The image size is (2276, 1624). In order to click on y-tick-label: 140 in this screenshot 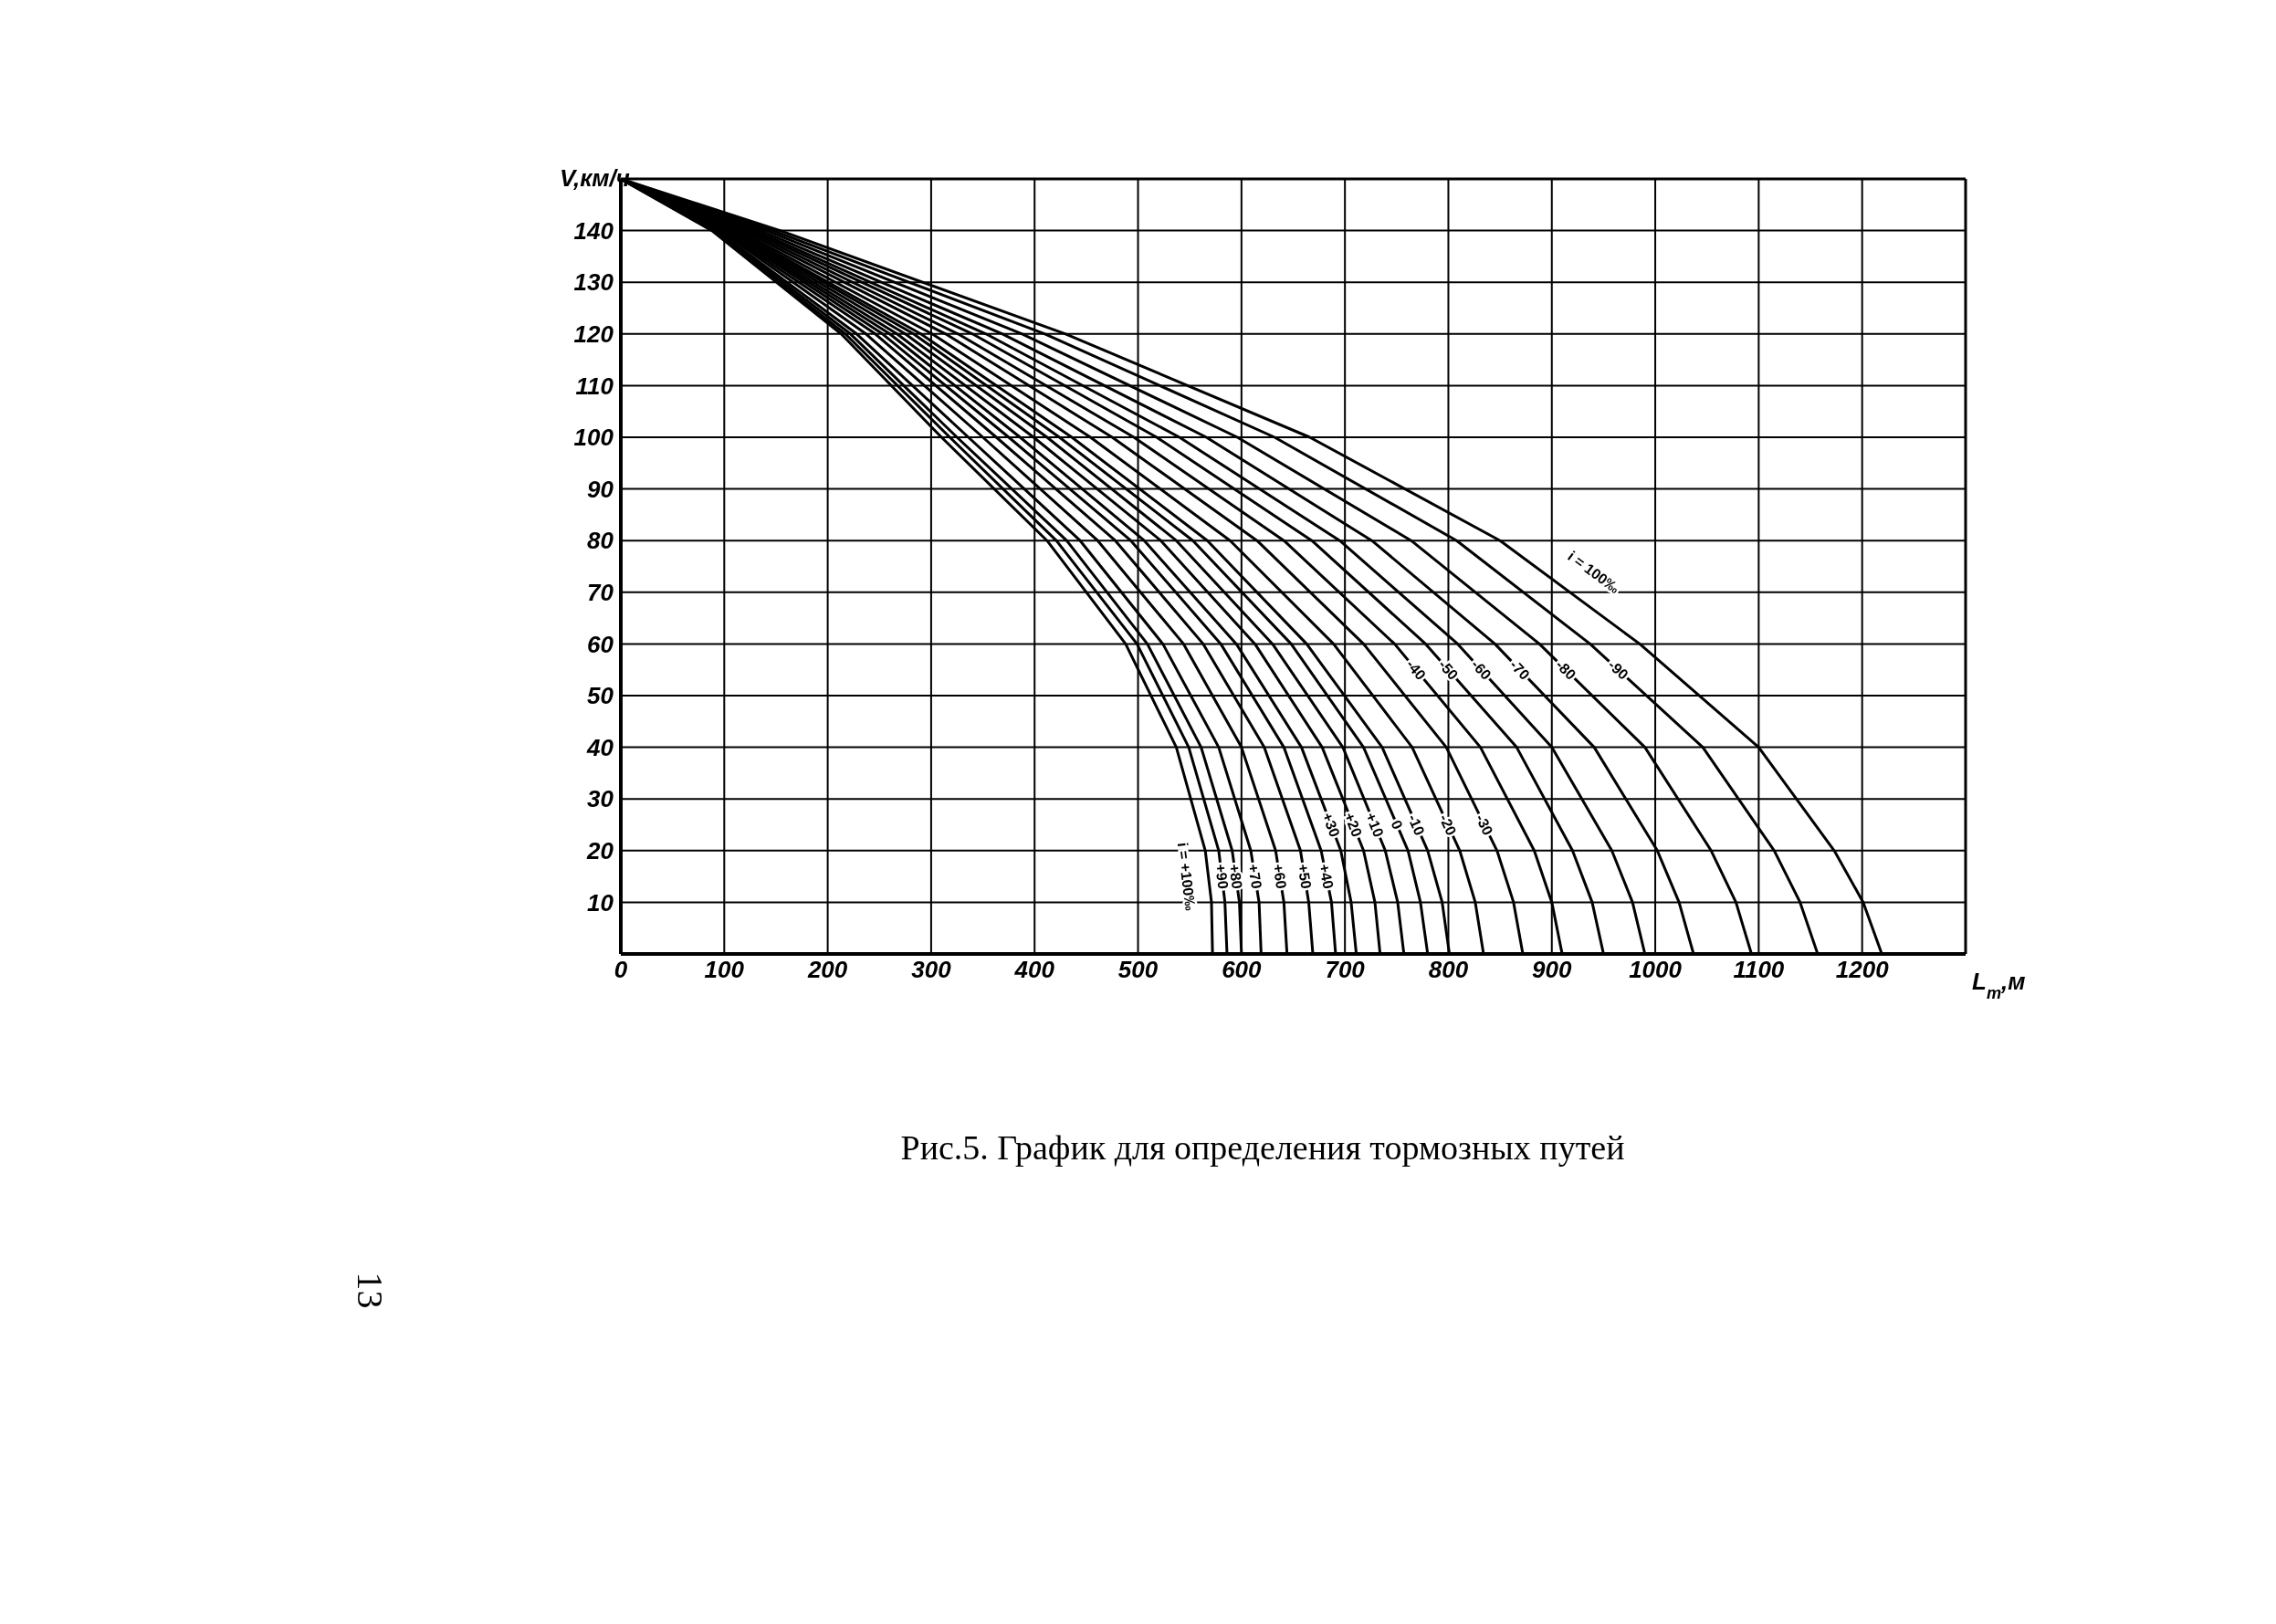, I will do `click(593, 230)`.